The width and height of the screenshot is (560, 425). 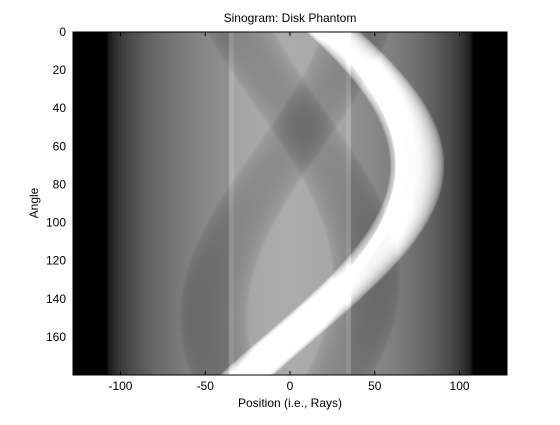 What do you see at coordinates (56, 299) in the screenshot?
I see `y-tick-label: 140` at bounding box center [56, 299].